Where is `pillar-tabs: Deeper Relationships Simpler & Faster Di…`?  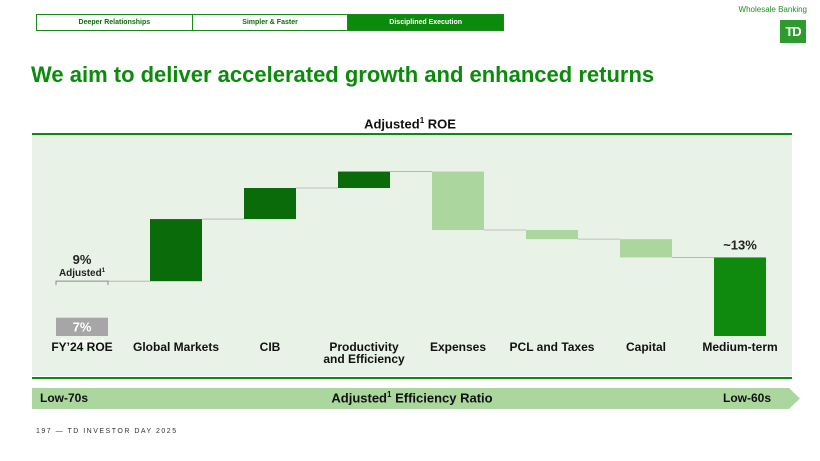 pillar-tabs: Deeper Relationships Simpler & Faster Di… is located at coordinates (270, 22).